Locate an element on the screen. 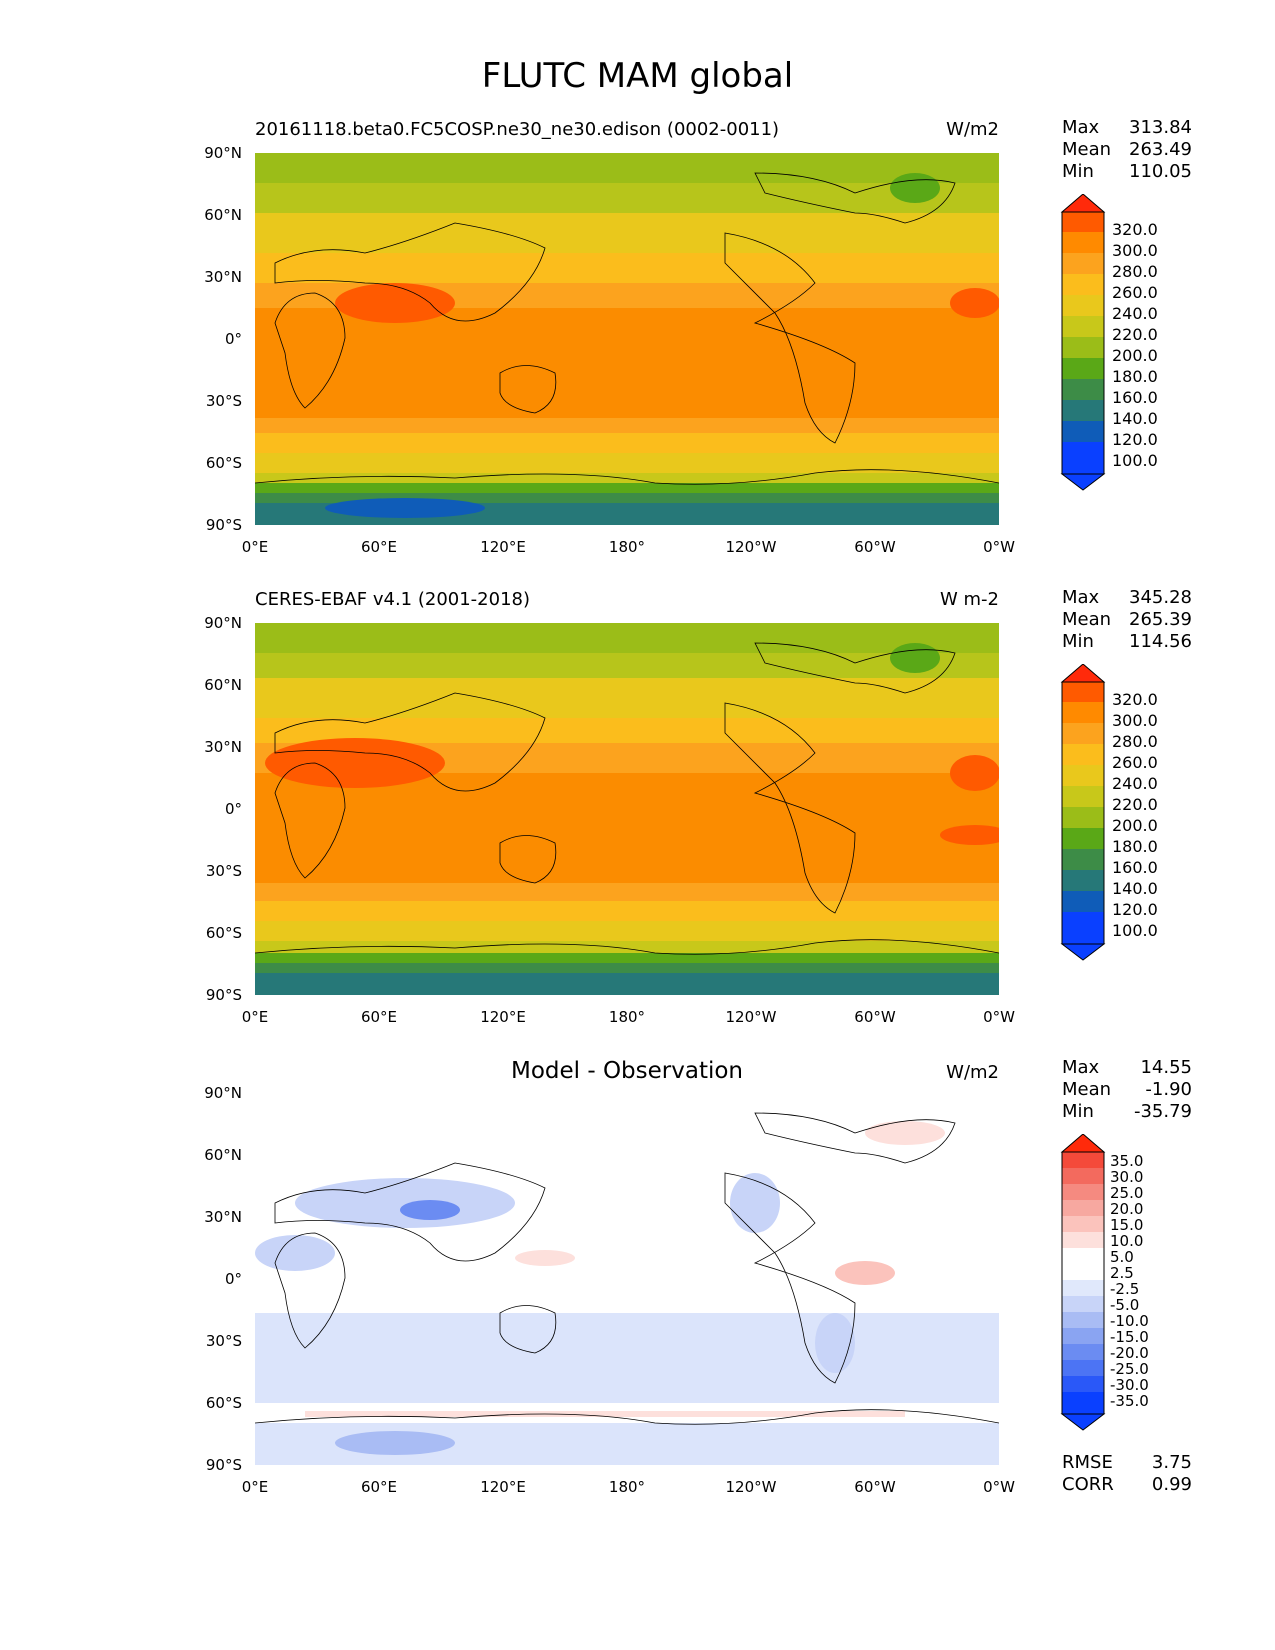 This screenshot has width=1275, height=1650. colorbar-tick: 35.0 is located at coordinates (1127, 1161).